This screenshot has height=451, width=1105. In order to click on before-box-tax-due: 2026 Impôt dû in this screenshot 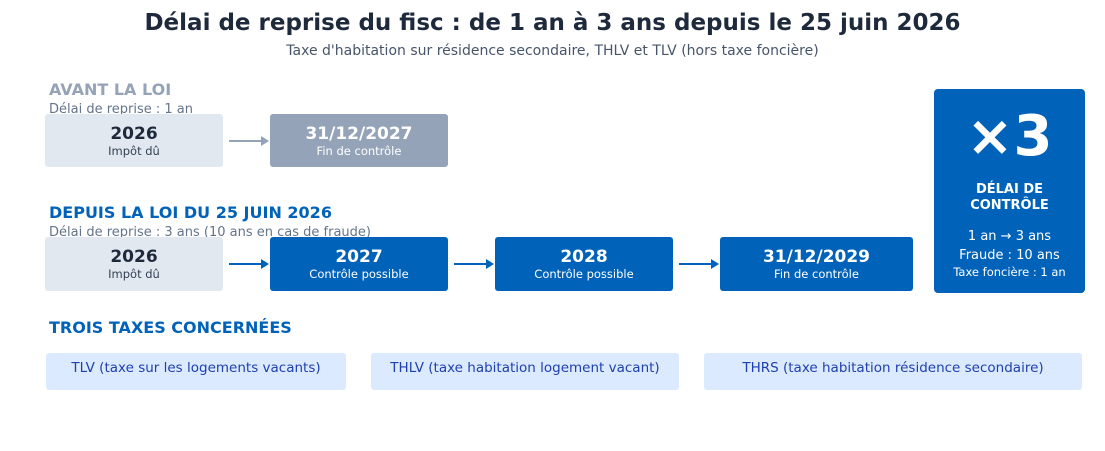, I will do `click(134, 140)`.